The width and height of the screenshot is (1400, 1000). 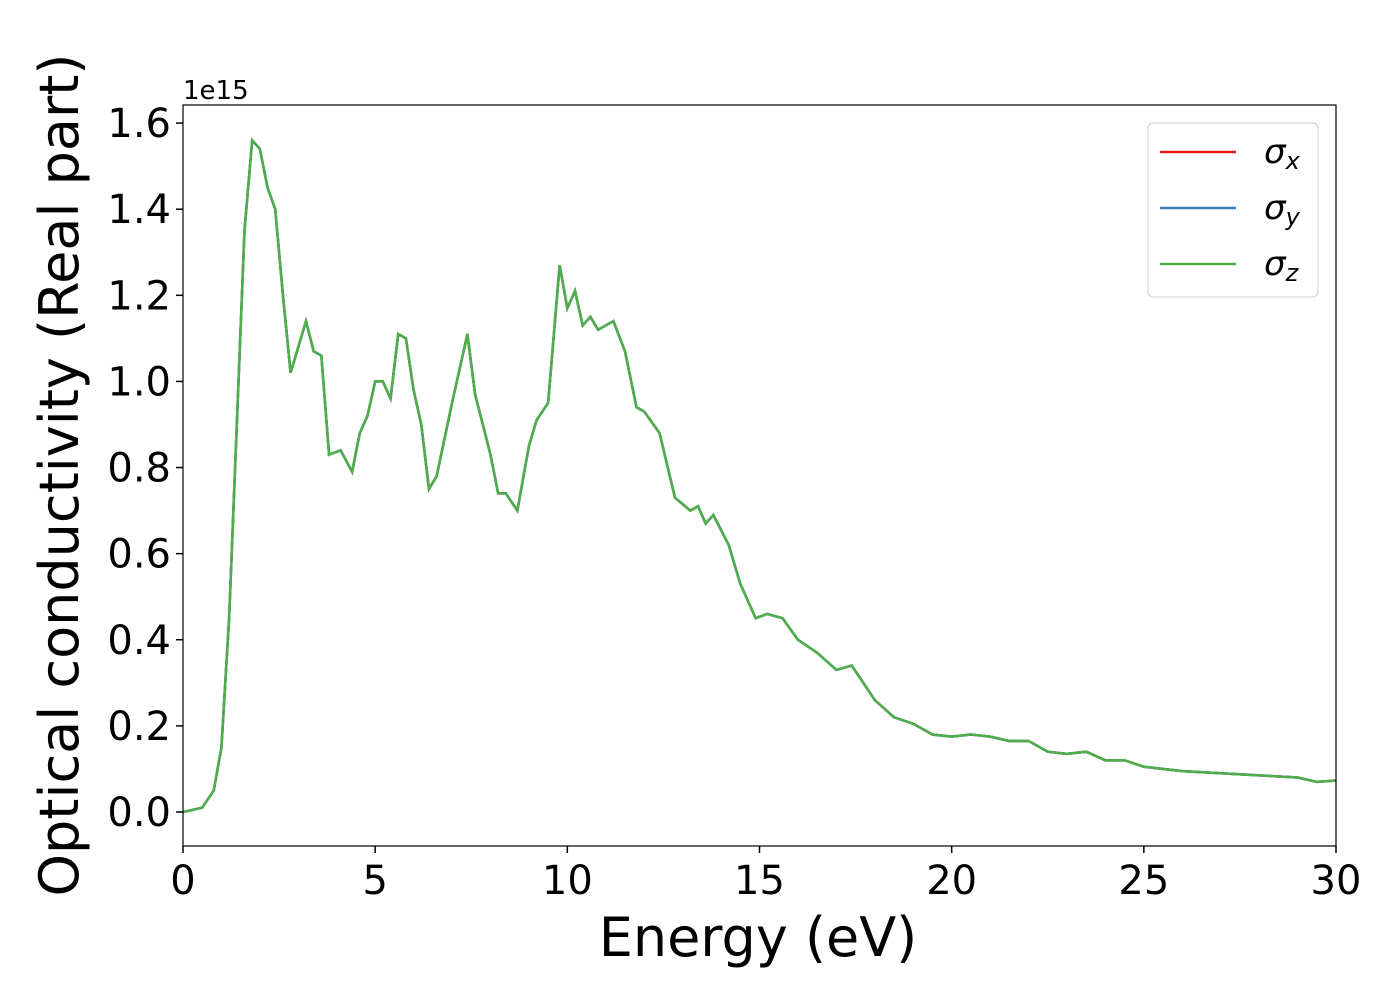 What do you see at coordinates (1282, 209) in the screenshot?
I see `legend-label: σy` at bounding box center [1282, 209].